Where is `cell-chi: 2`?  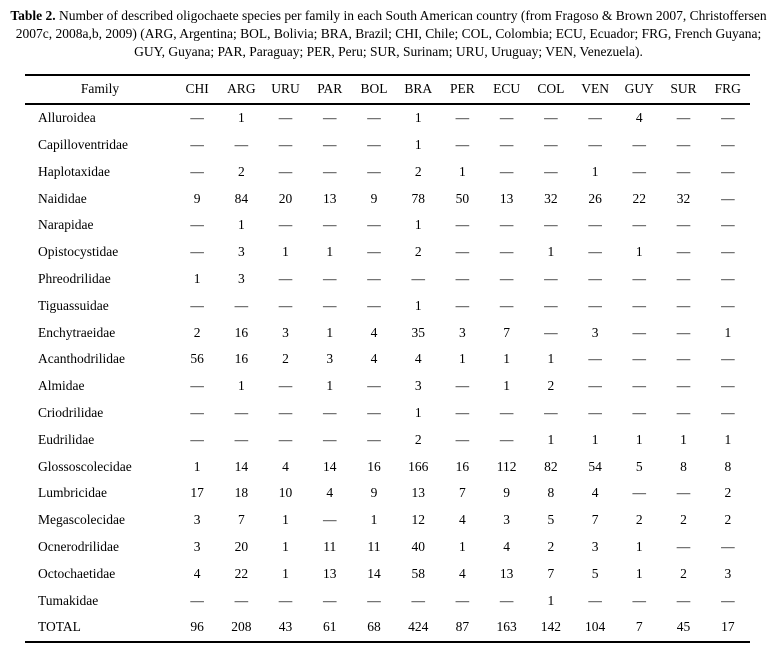 cell-chi: 2 is located at coordinates (197, 332).